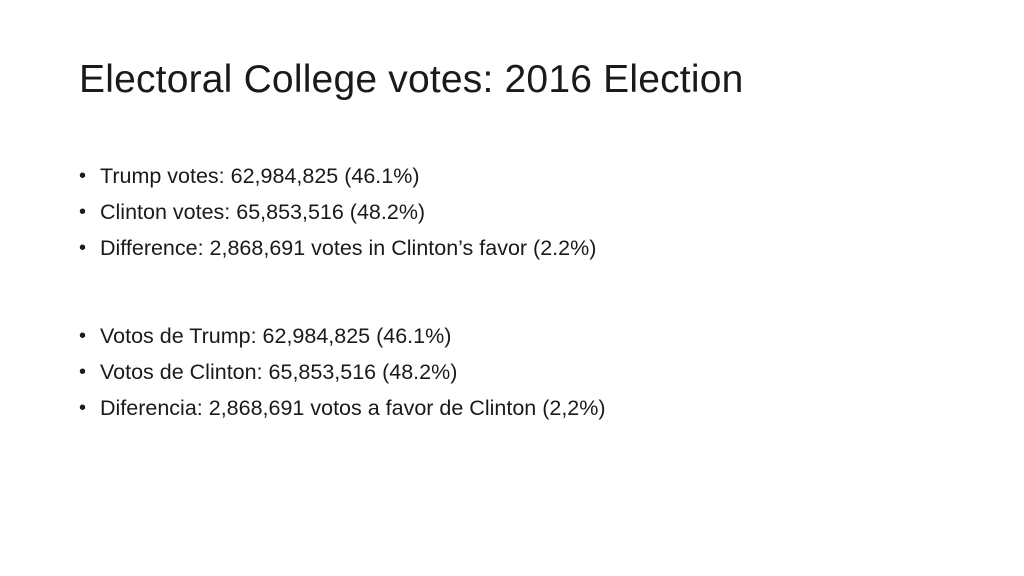 The image size is (1024, 576). I want to click on slide-title: Electoral College votes: 2016 Election, so click(411, 79).